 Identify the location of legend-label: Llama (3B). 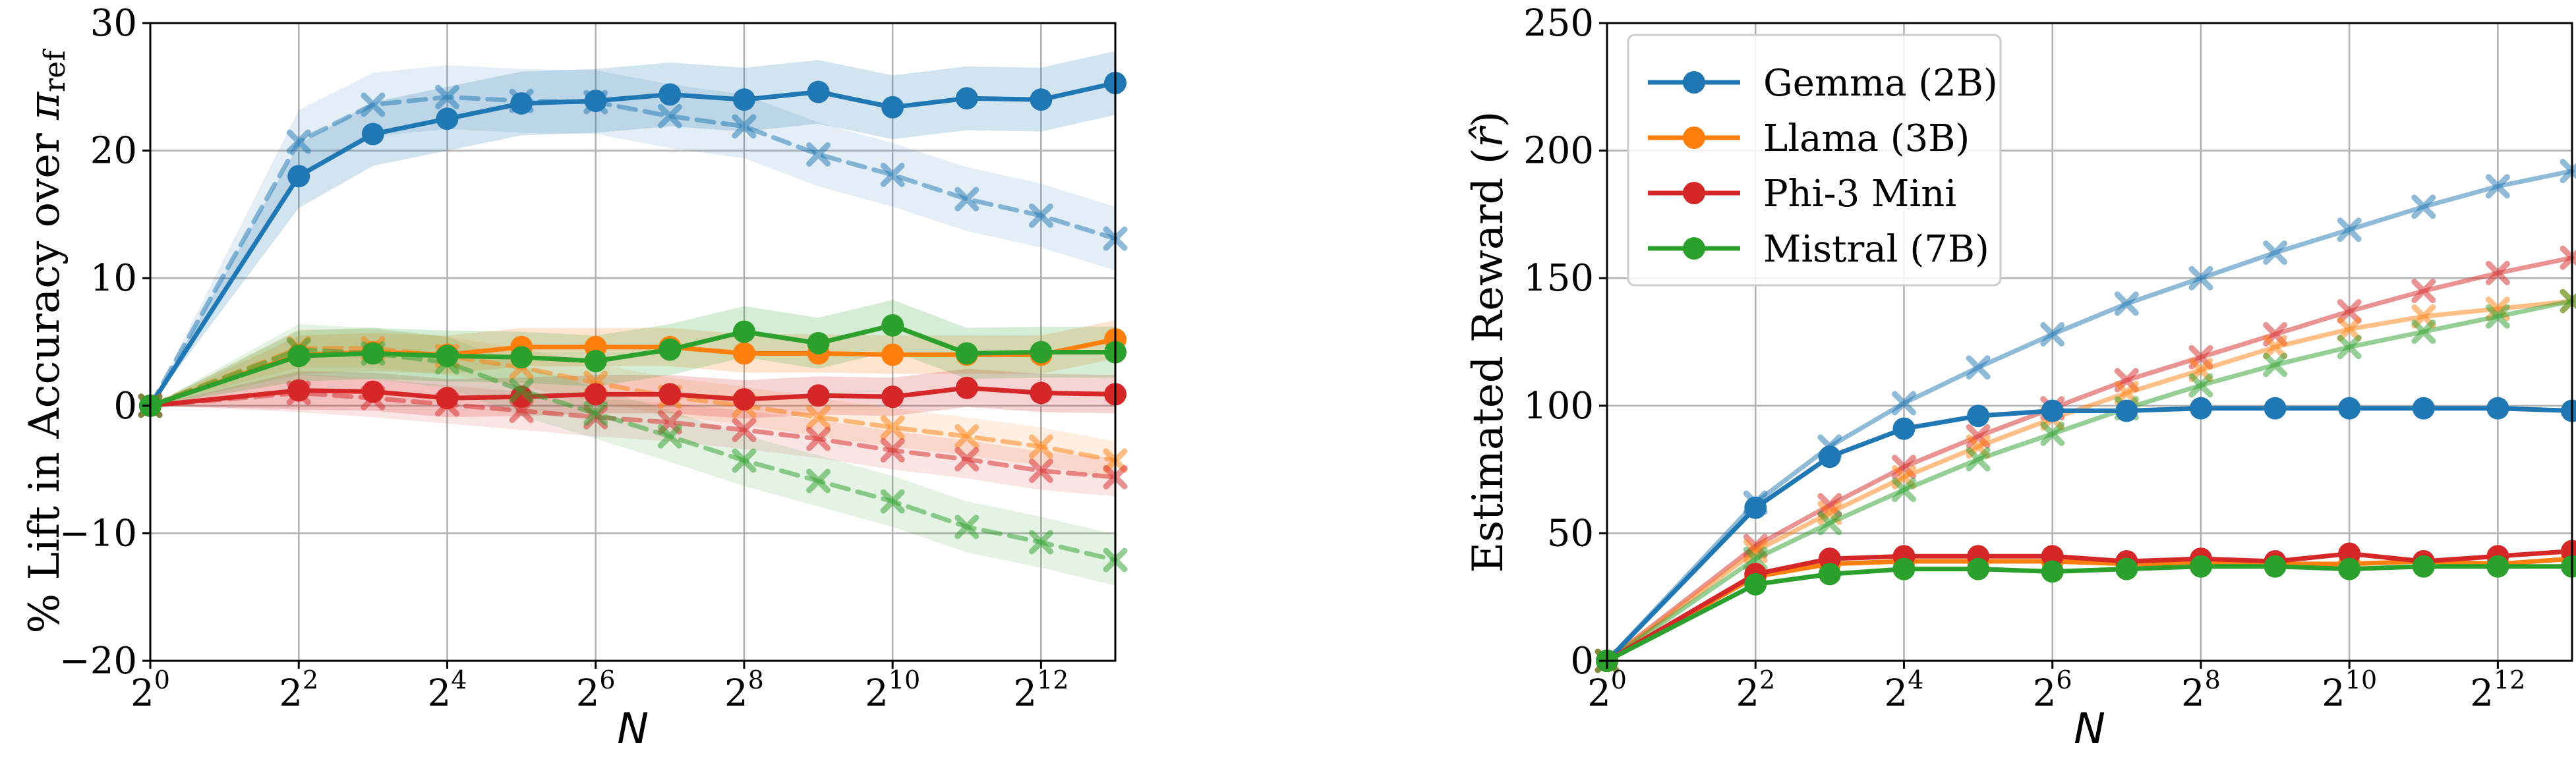
(1866, 138).